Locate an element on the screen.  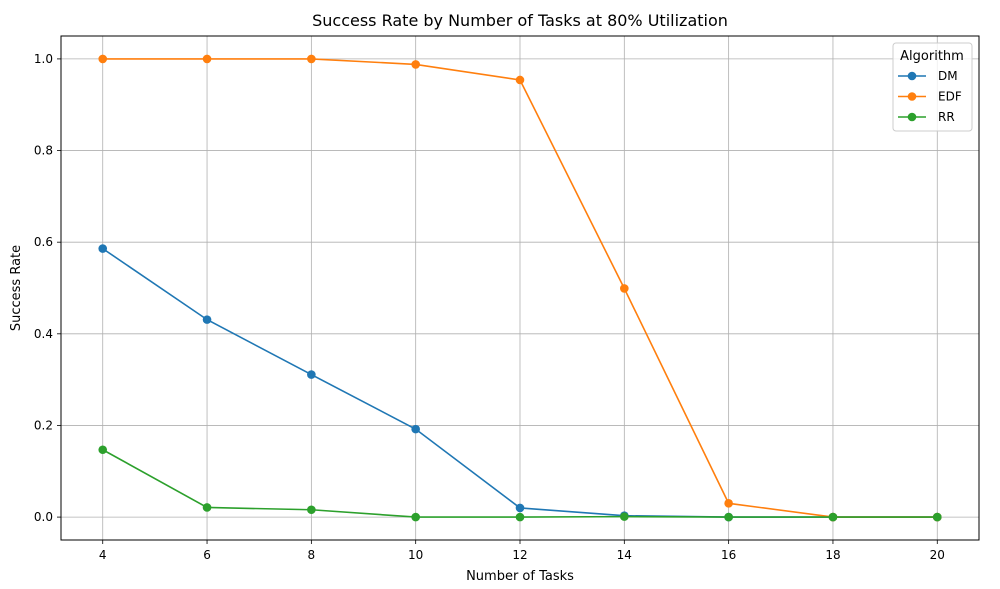
x-tick-label: 14 is located at coordinates (624, 555).